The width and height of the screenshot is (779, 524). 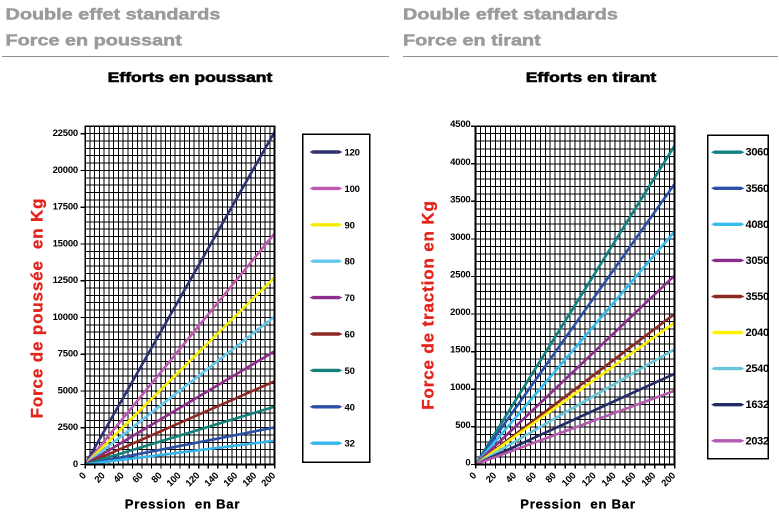 I want to click on svg-text: 3000, so click(x=460, y=237).